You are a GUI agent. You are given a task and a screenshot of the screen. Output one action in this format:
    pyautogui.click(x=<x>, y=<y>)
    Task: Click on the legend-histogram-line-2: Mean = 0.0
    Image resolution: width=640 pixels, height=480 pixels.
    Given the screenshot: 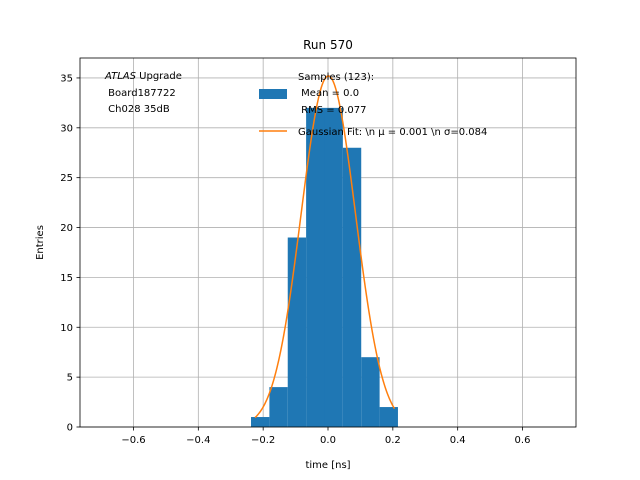 What is the action you would take?
    pyautogui.click(x=328, y=93)
    